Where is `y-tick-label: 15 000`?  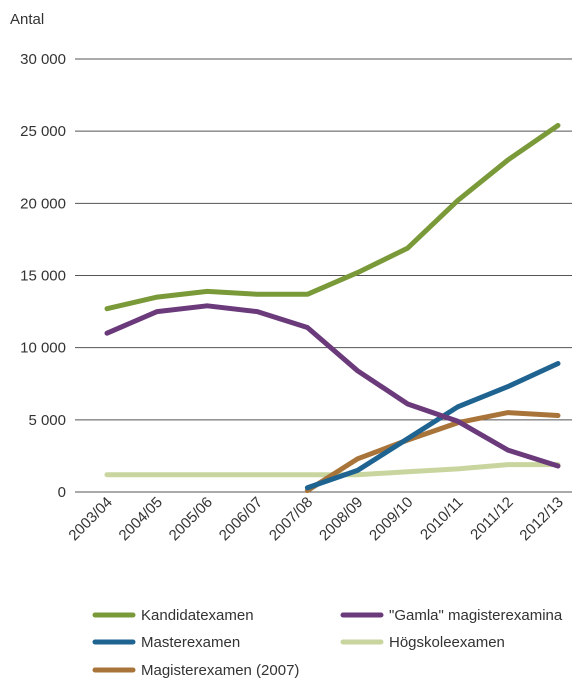
y-tick-label: 15 000 is located at coordinates (43, 276).